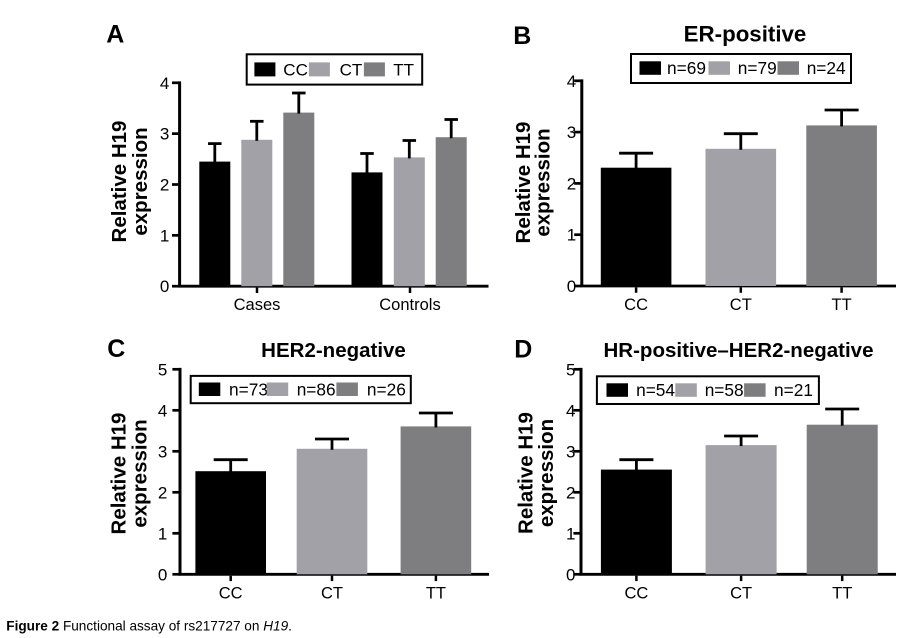  What do you see at coordinates (248, 389) in the screenshot?
I see `svg-text: n=73` at bounding box center [248, 389].